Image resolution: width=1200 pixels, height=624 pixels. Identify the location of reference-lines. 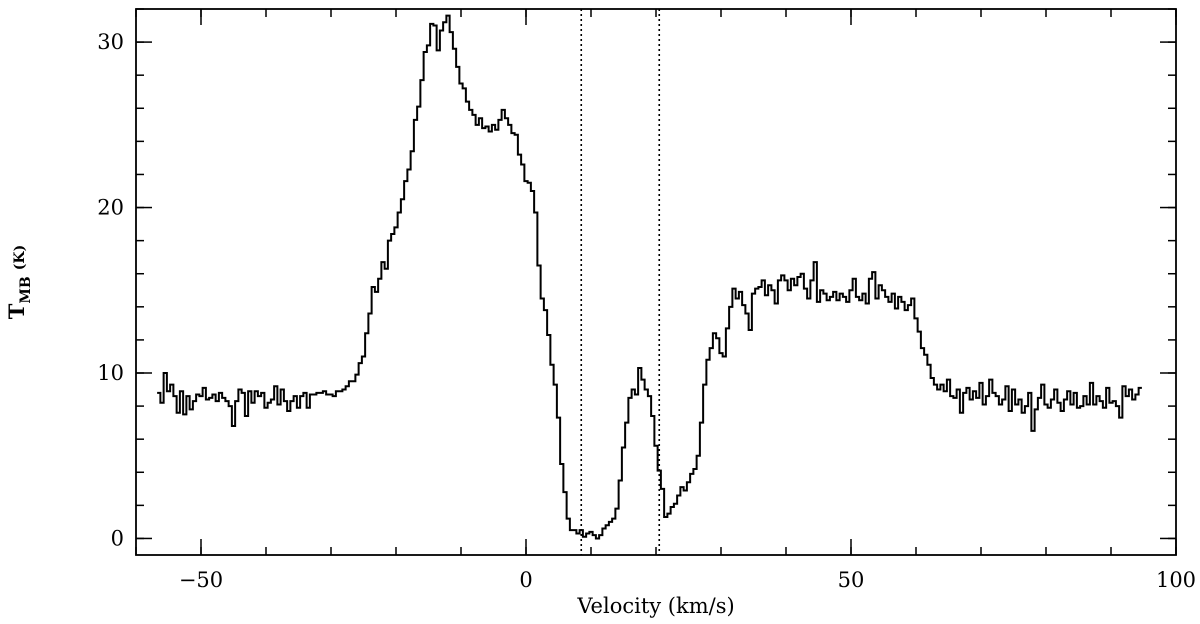
(620, 282).